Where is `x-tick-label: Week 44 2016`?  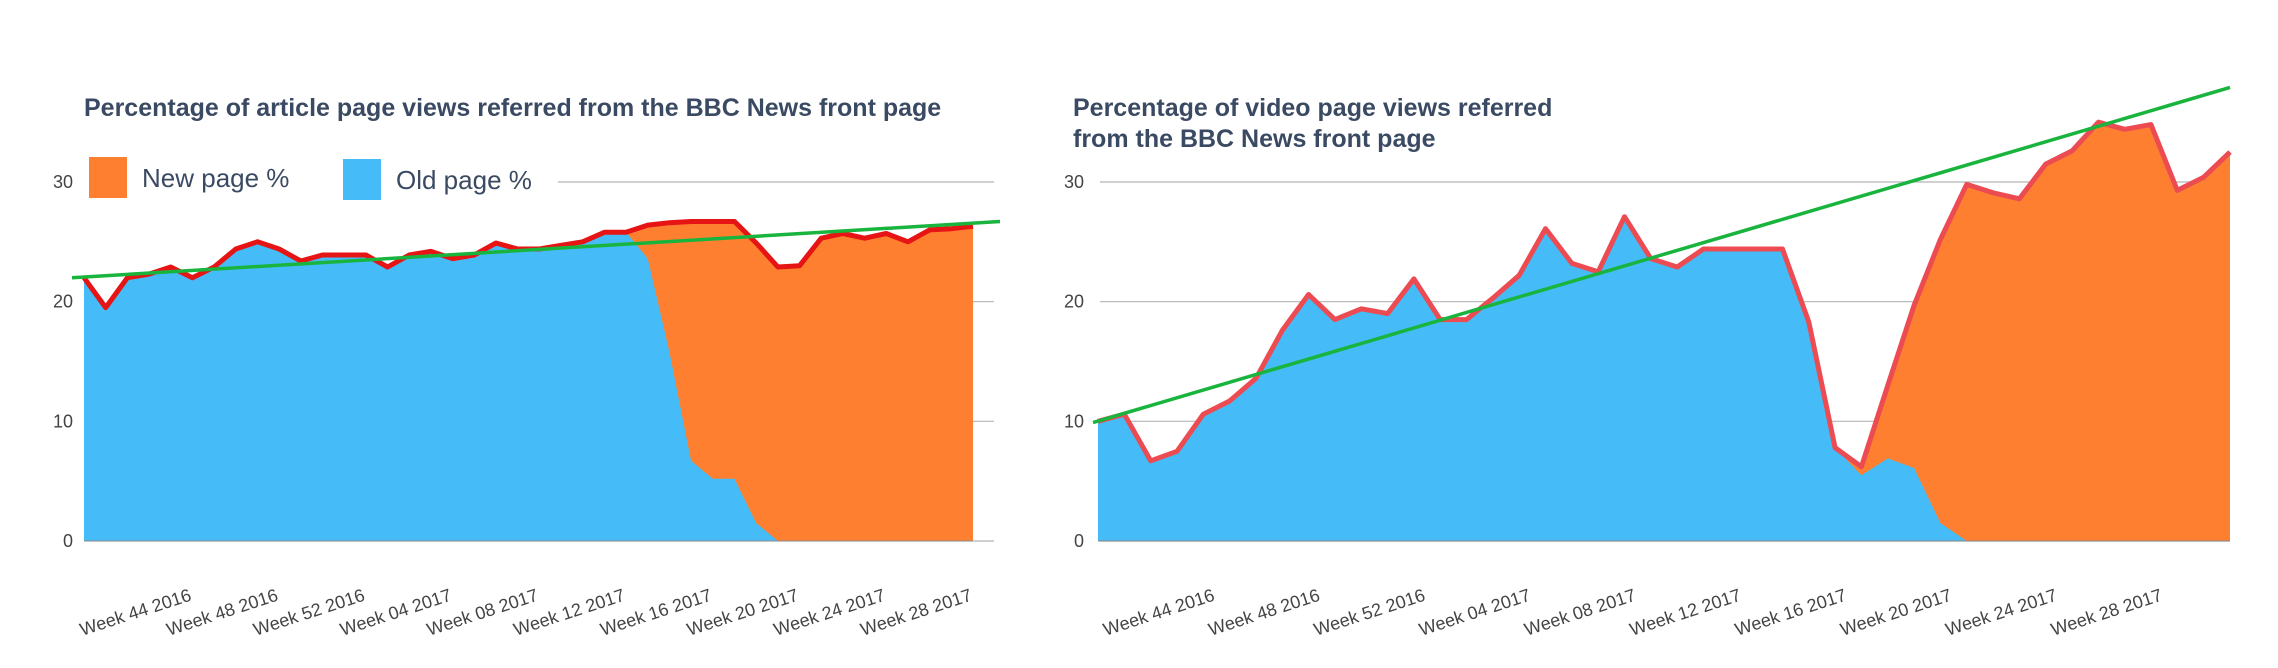 x-tick-label: Week 44 2016 is located at coordinates (1159, 612).